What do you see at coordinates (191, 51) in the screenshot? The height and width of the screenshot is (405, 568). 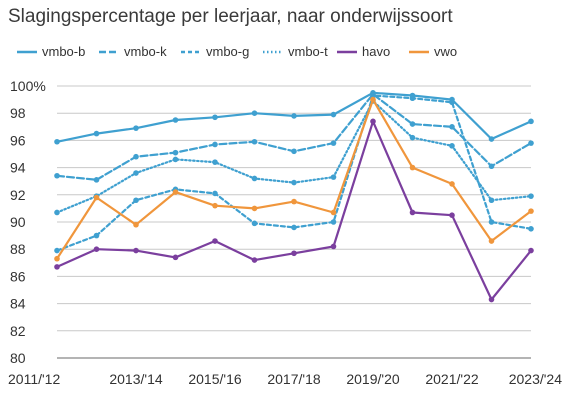 I see `legend-swatch-vmbo-g` at bounding box center [191, 51].